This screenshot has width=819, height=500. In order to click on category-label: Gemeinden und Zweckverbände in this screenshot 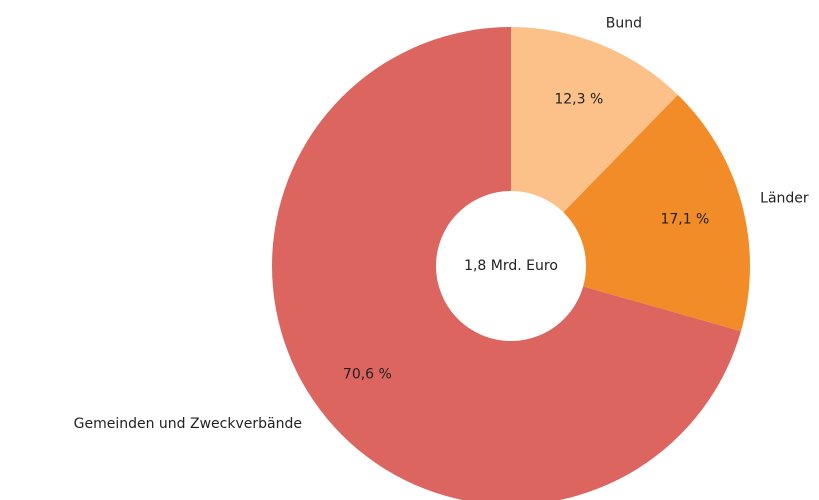, I will do `click(188, 424)`.